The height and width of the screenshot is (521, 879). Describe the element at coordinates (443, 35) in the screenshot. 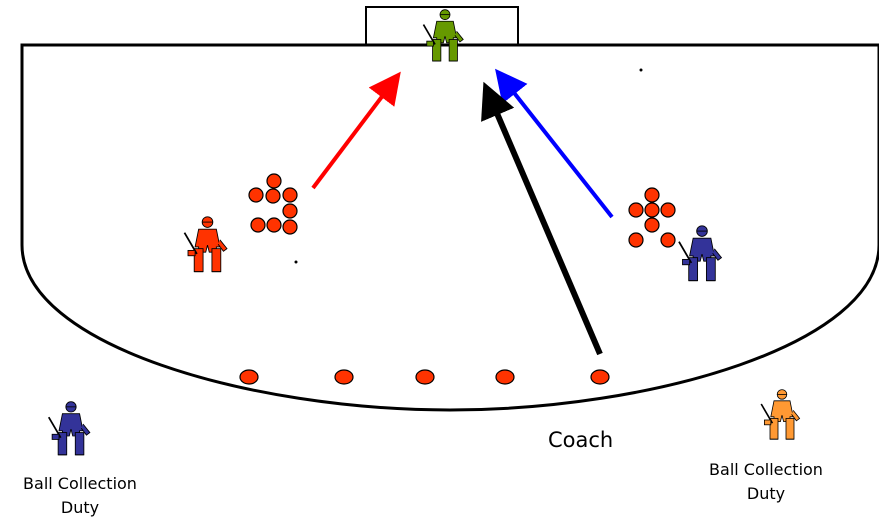

I see `goalkeeper-icon` at that location.